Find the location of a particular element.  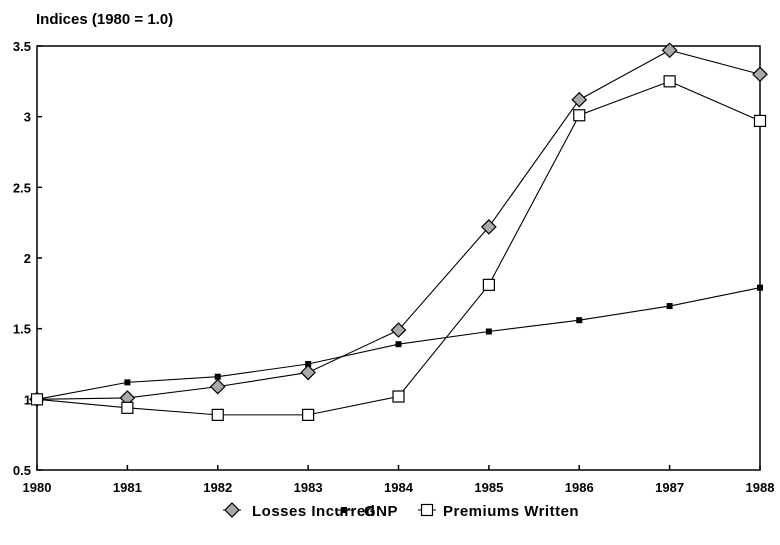

x-tick-label: 1988 is located at coordinates (760, 487).